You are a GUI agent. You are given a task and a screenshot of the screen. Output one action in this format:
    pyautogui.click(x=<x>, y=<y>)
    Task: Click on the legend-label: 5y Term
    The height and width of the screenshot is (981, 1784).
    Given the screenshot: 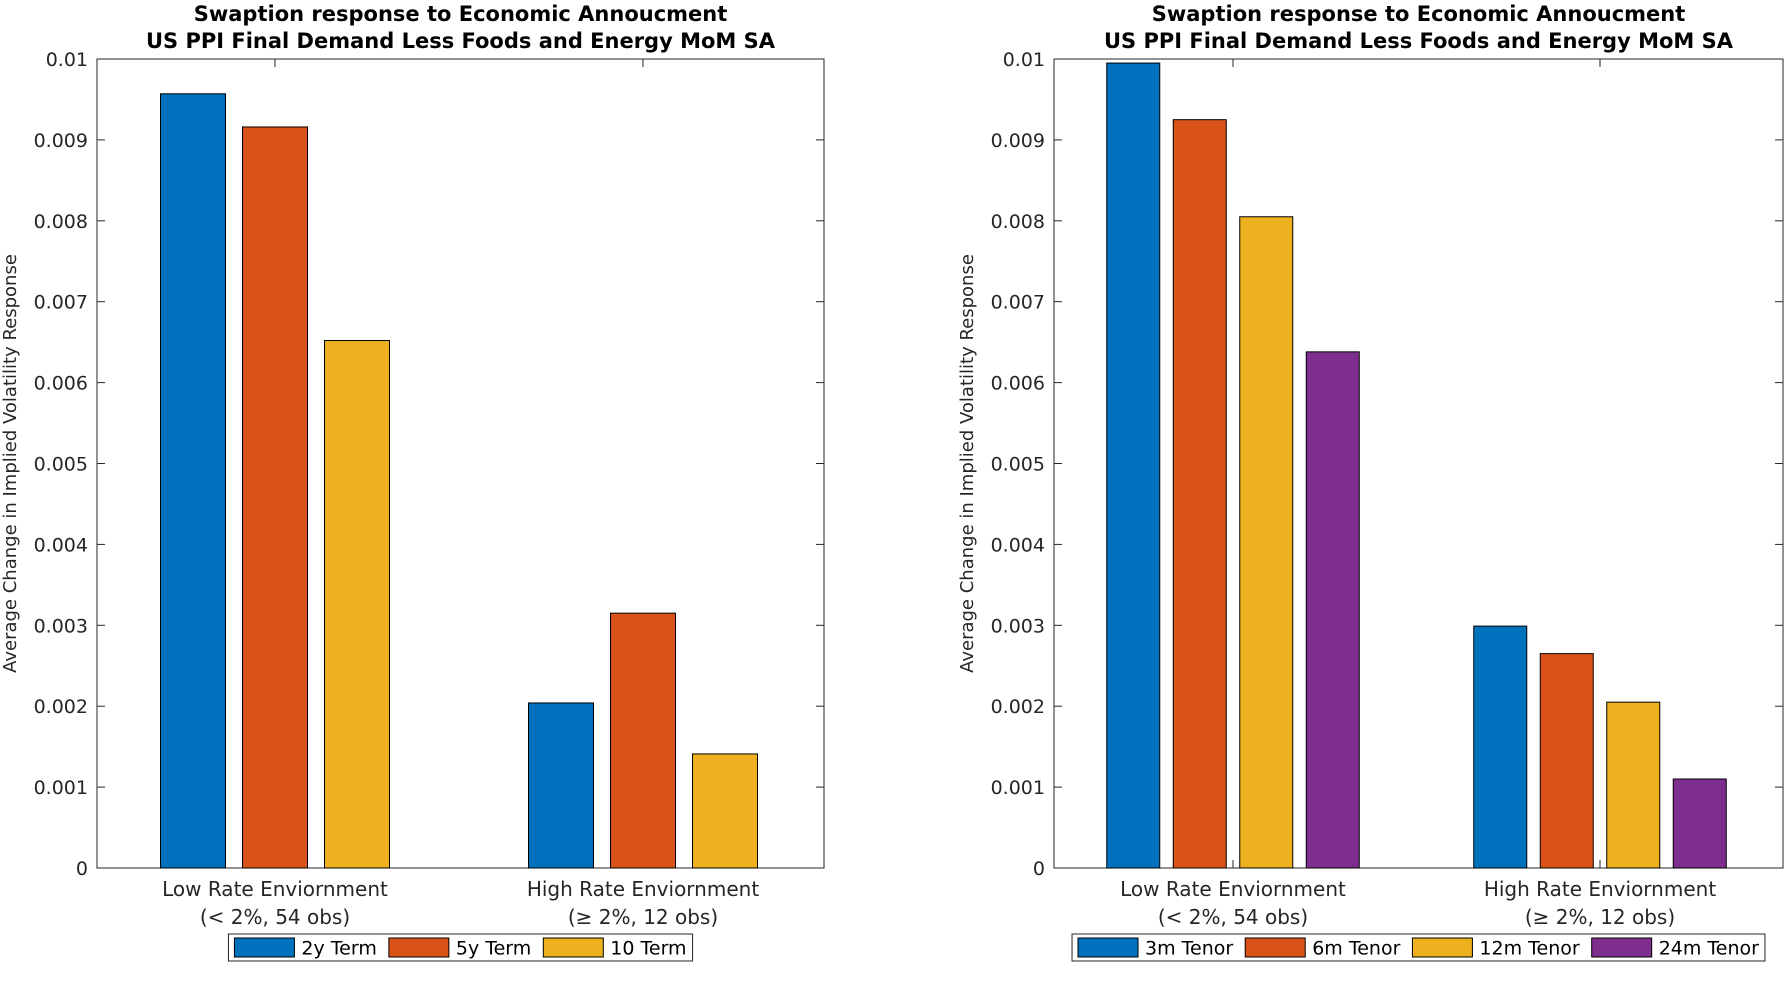 What is the action you would take?
    pyautogui.click(x=493, y=949)
    